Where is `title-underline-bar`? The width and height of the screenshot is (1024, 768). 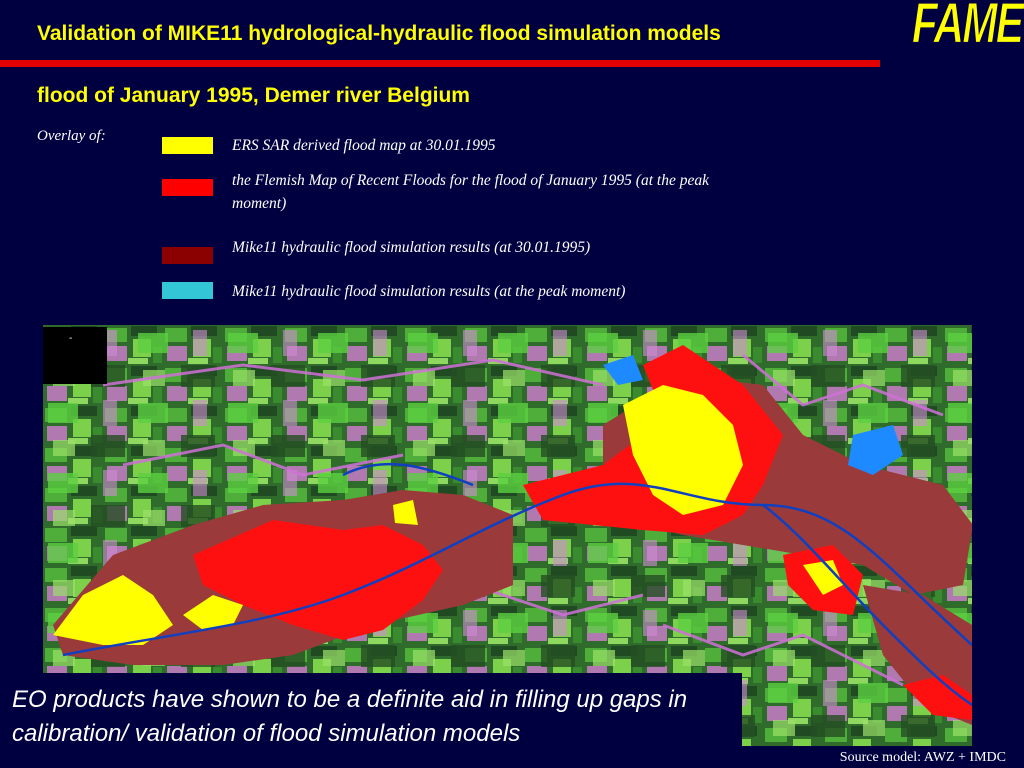
title-underline-bar is located at coordinates (440, 63).